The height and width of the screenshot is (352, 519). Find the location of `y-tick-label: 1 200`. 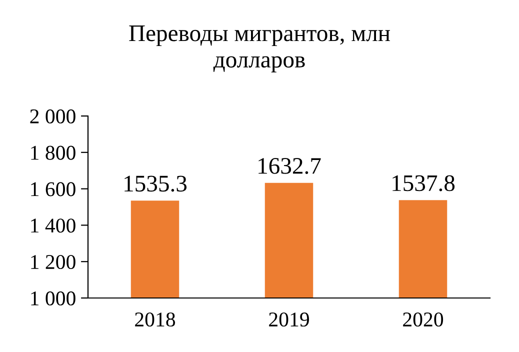

y-tick-label: 1 200 is located at coordinates (53, 262).